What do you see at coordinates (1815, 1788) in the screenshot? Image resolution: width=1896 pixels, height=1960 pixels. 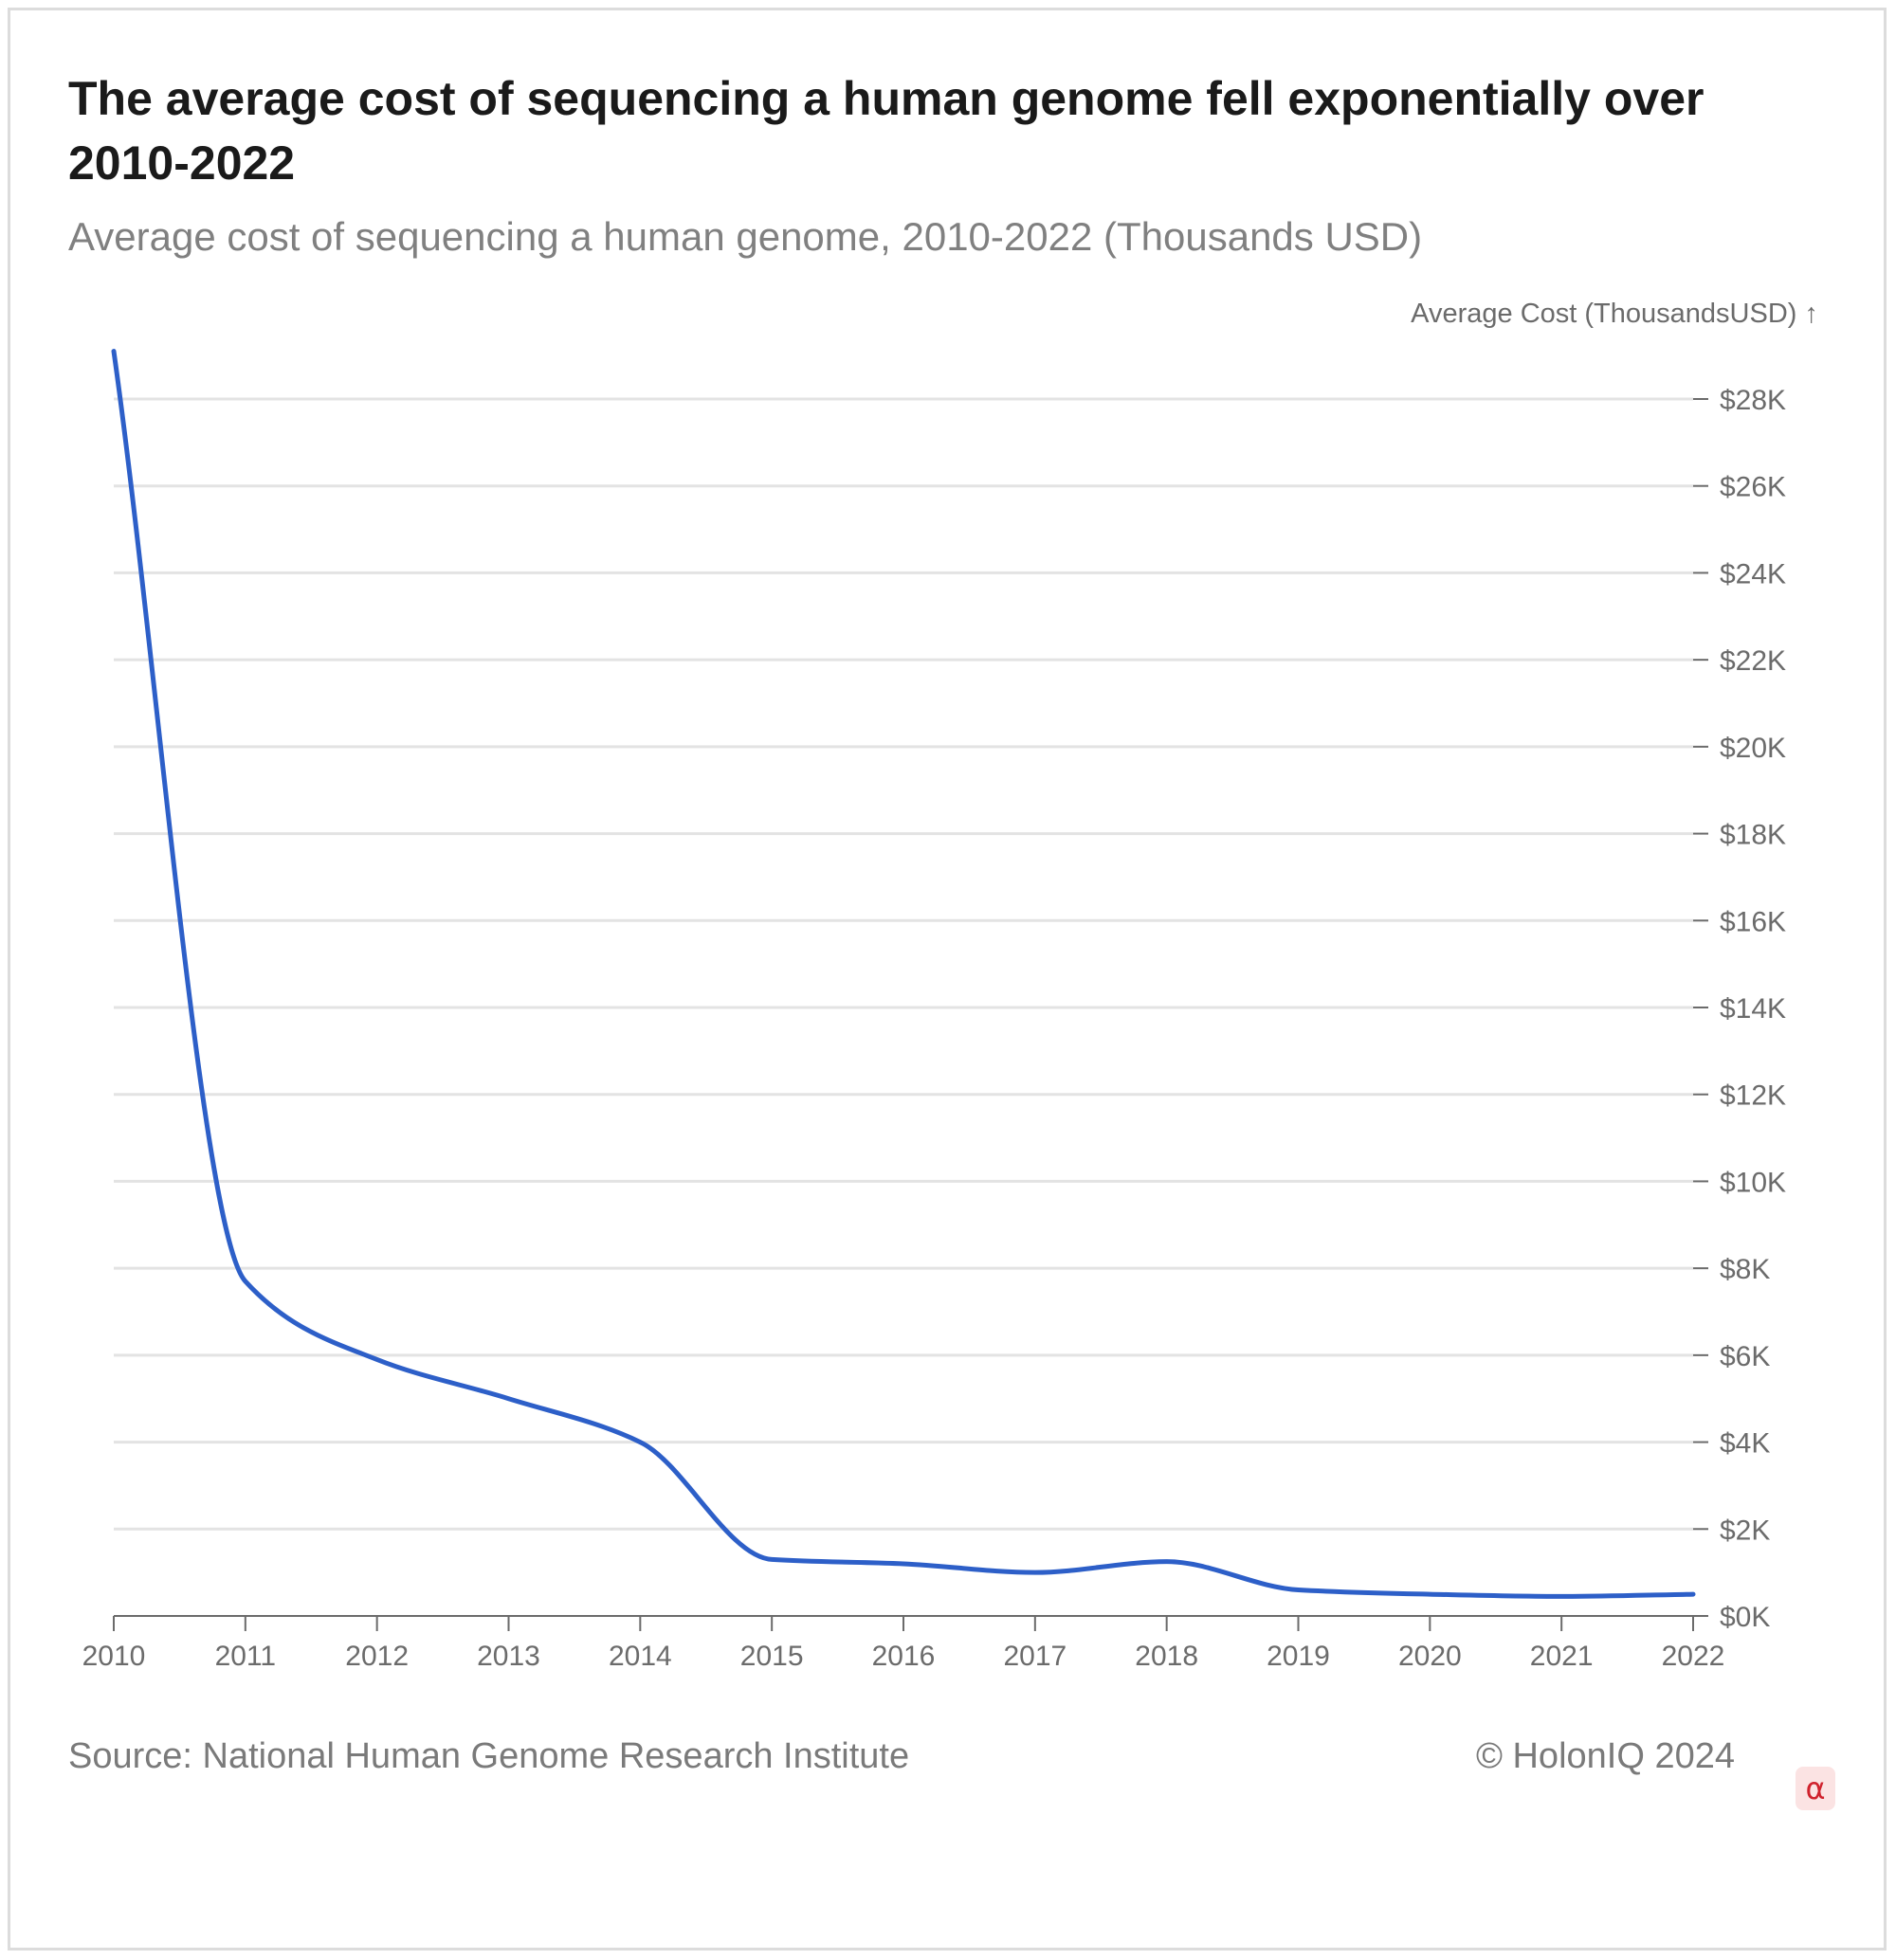 I see `alpha-badge: α` at bounding box center [1815, 1788].